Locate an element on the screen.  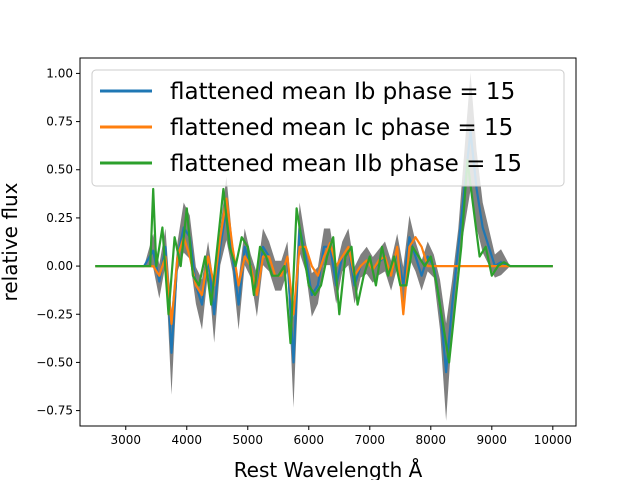
x-tick-label: 9000 is located at coordinates (492, 440).